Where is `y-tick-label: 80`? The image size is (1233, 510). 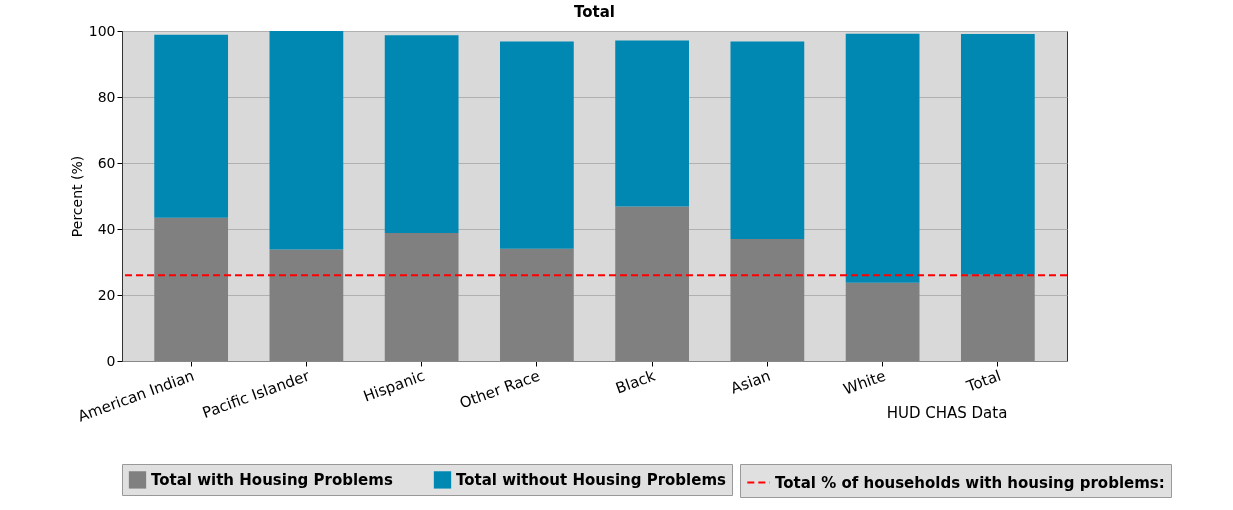 y-tick-label: 80 is located at coordinates (106, 96).